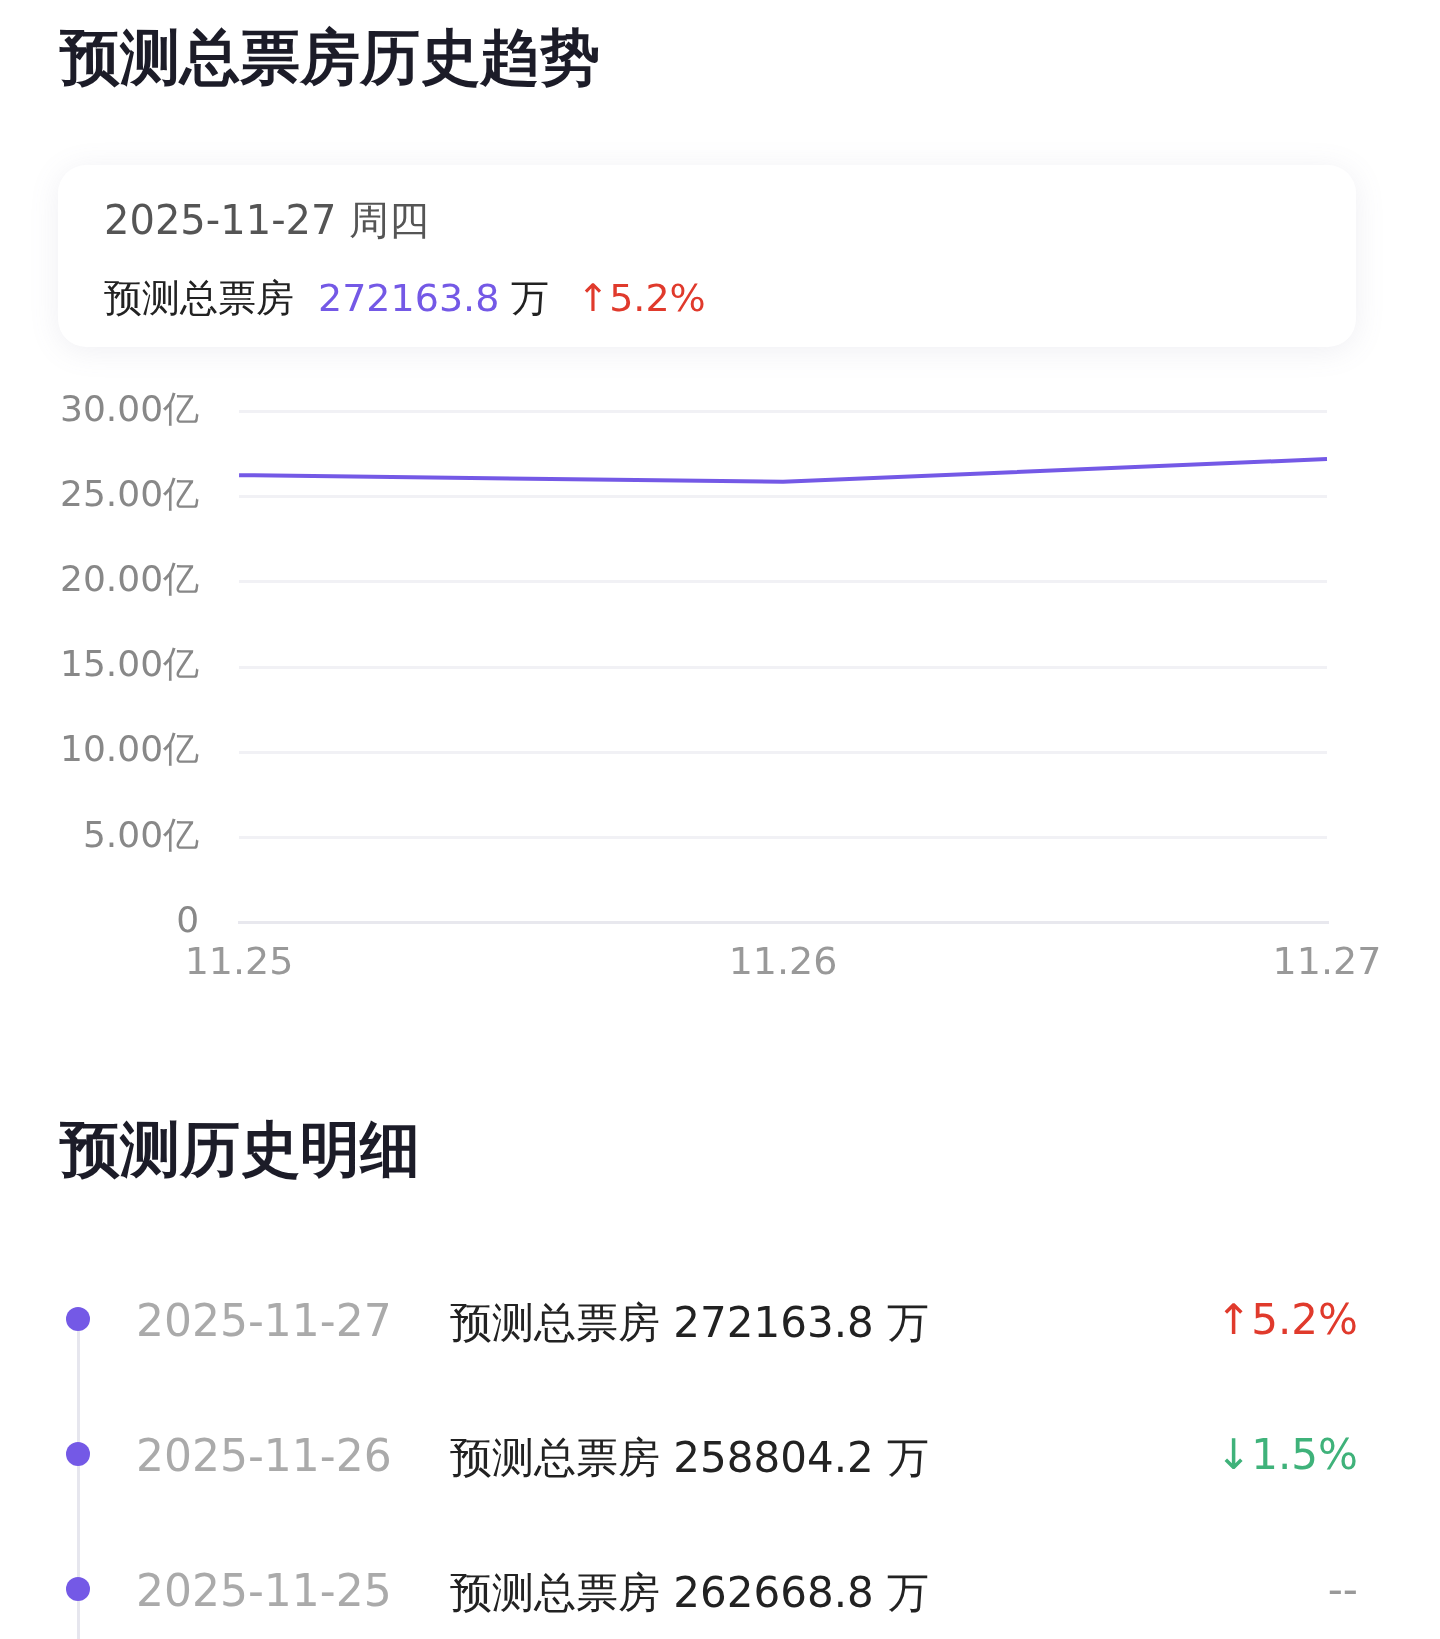  I want to click on y-tick-label: 10.00亿, so click(130, 749).